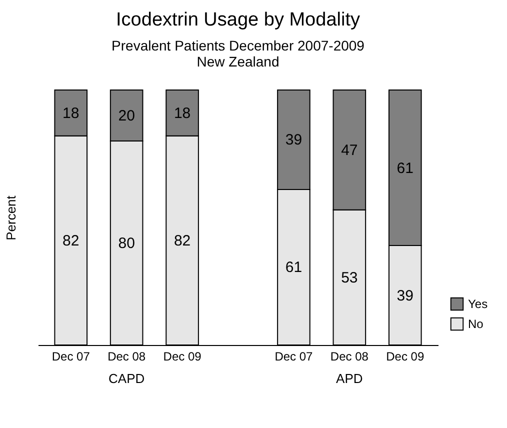  I want to click on chart-subtitle: Prevalent Patients December 2007-2009 New Zealand, so click(238, 54).